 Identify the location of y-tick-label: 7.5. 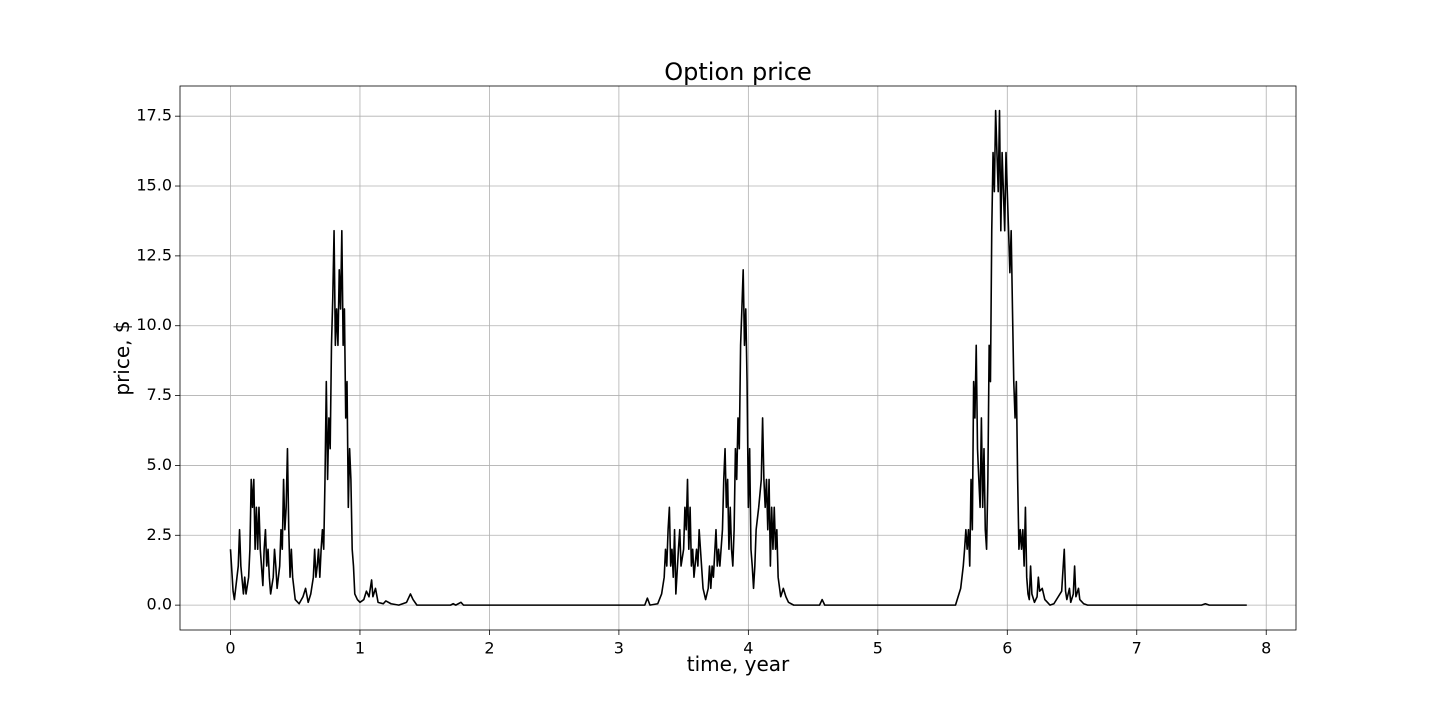
(159, 394).